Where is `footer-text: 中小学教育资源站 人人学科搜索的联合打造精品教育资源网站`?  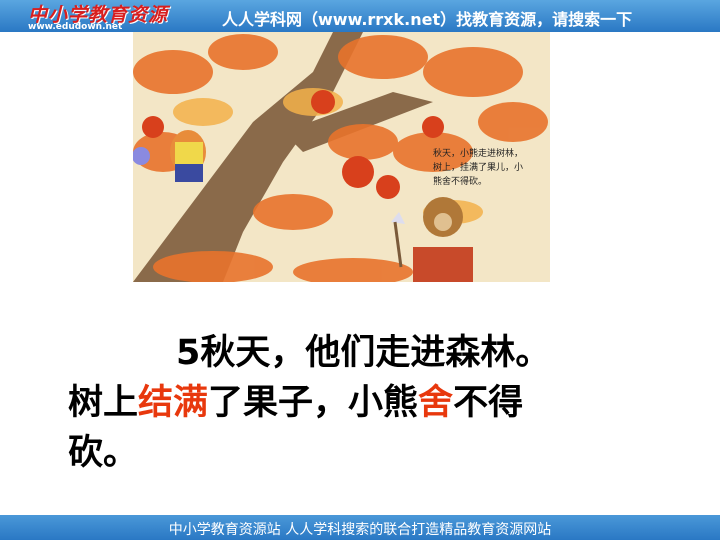 footer-text: 中小学教育资源站 人人学科搜索的联合打造精品教育资源网站 is located at coordinates (360, 530).